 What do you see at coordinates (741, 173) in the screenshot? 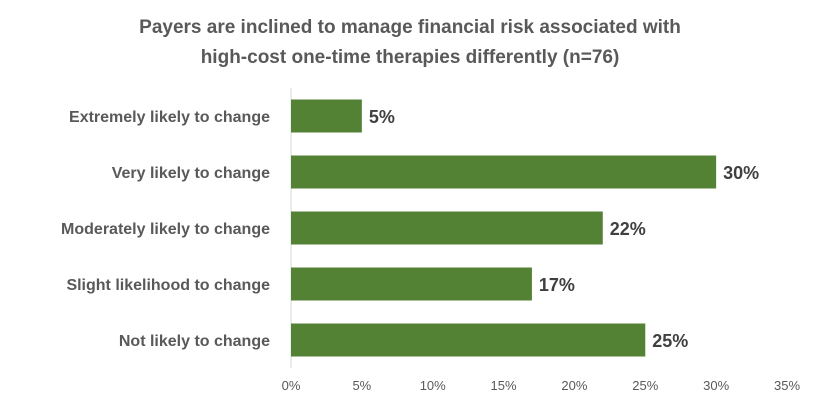
I see `data-label: 30%` at bounding box center [741, 173].